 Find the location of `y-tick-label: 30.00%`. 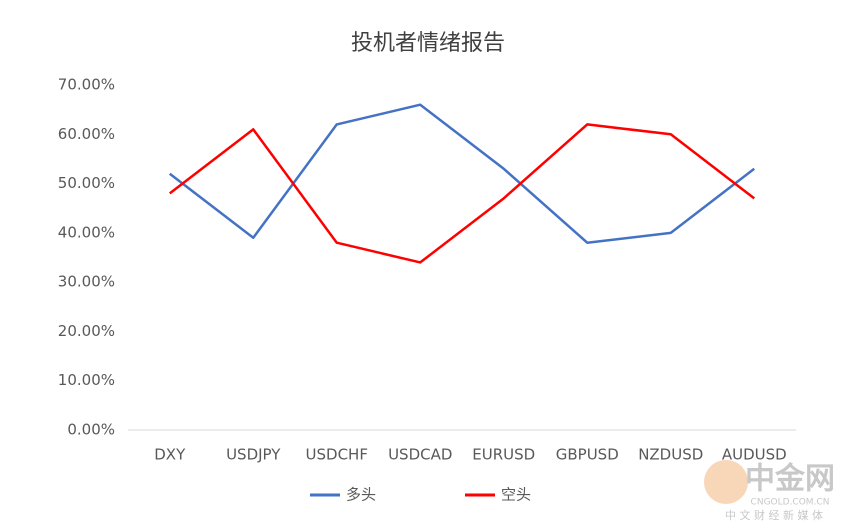

y-tick-label: 30.00% is located at coordinates (86, 282).